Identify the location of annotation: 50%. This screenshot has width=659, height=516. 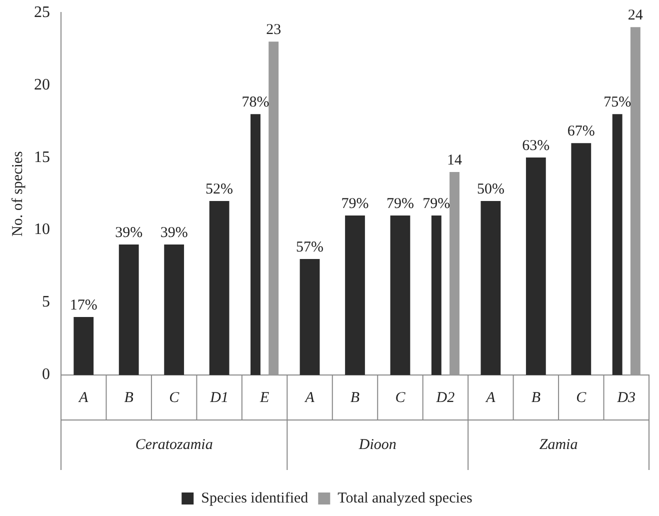
(490, 189).